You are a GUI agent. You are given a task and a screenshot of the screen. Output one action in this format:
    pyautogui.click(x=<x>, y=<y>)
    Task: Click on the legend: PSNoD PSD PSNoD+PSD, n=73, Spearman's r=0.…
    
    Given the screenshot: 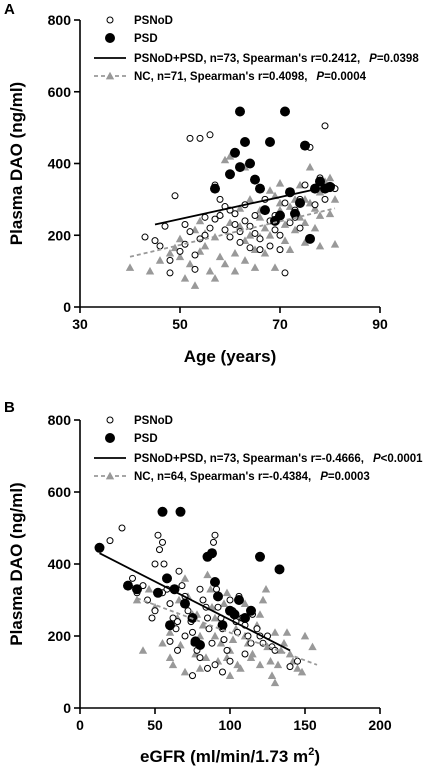 What is the action you would take?
    pyautogui.click(x=256, y=49)
    